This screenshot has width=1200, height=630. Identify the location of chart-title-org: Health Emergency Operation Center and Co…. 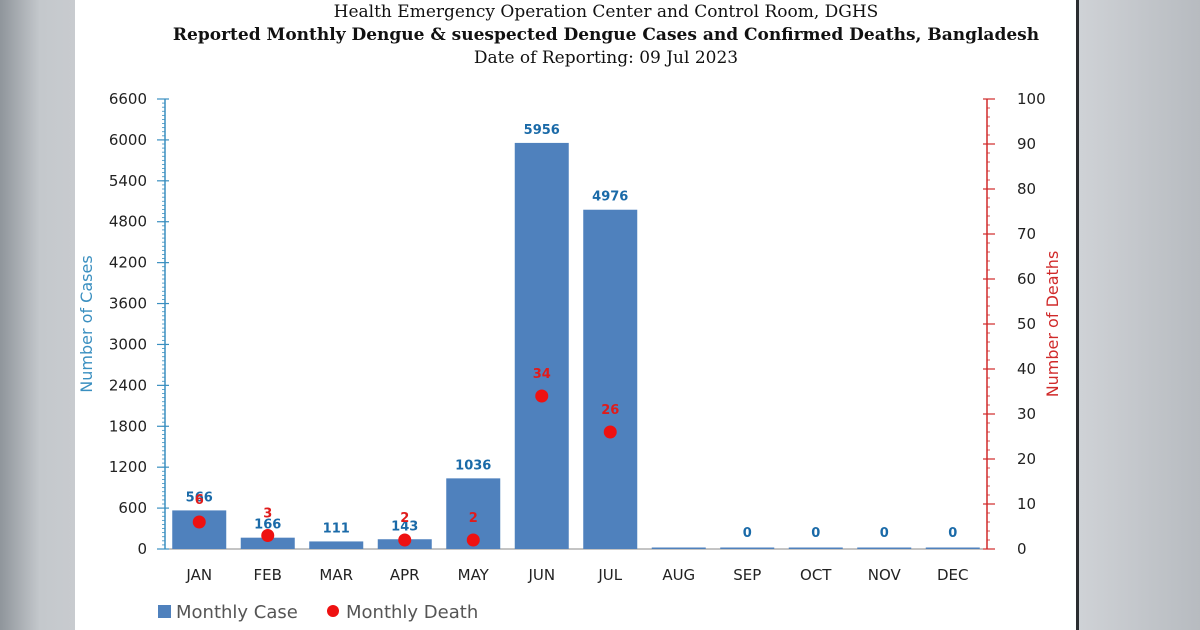
(606, 12).